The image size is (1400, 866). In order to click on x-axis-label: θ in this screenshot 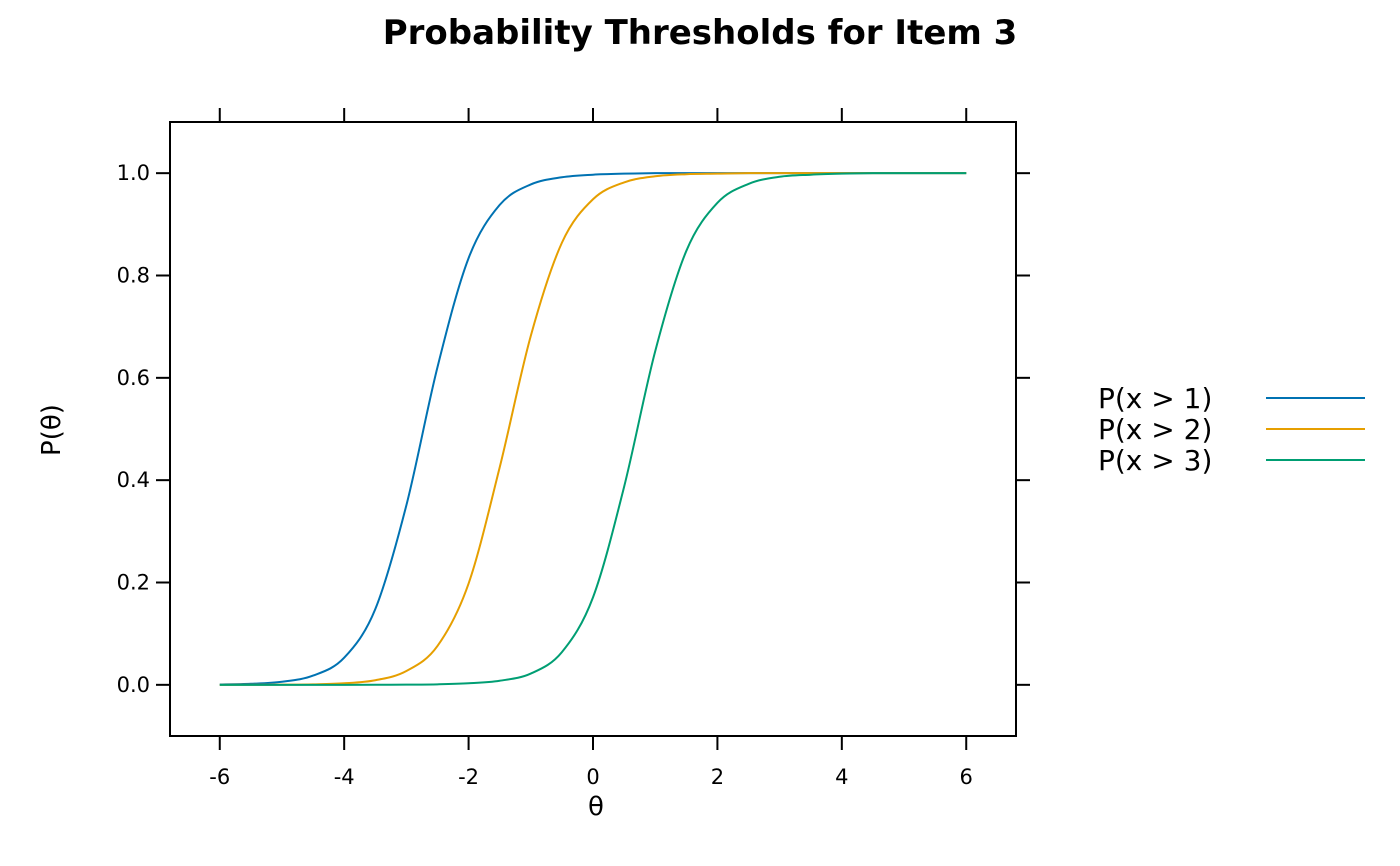, I will do `click(596, 807)`.